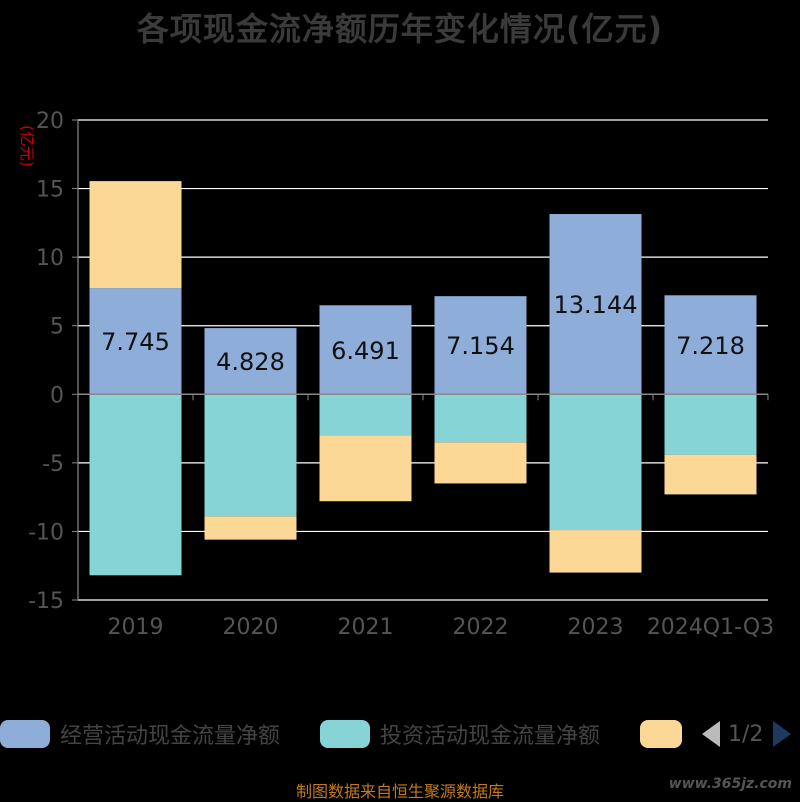 Image resolution: width=800 pixels, height=802 pixels. Describe the element at coordinates (250, 455) in the screenshot. I see `bar-investing-2020` at that location.